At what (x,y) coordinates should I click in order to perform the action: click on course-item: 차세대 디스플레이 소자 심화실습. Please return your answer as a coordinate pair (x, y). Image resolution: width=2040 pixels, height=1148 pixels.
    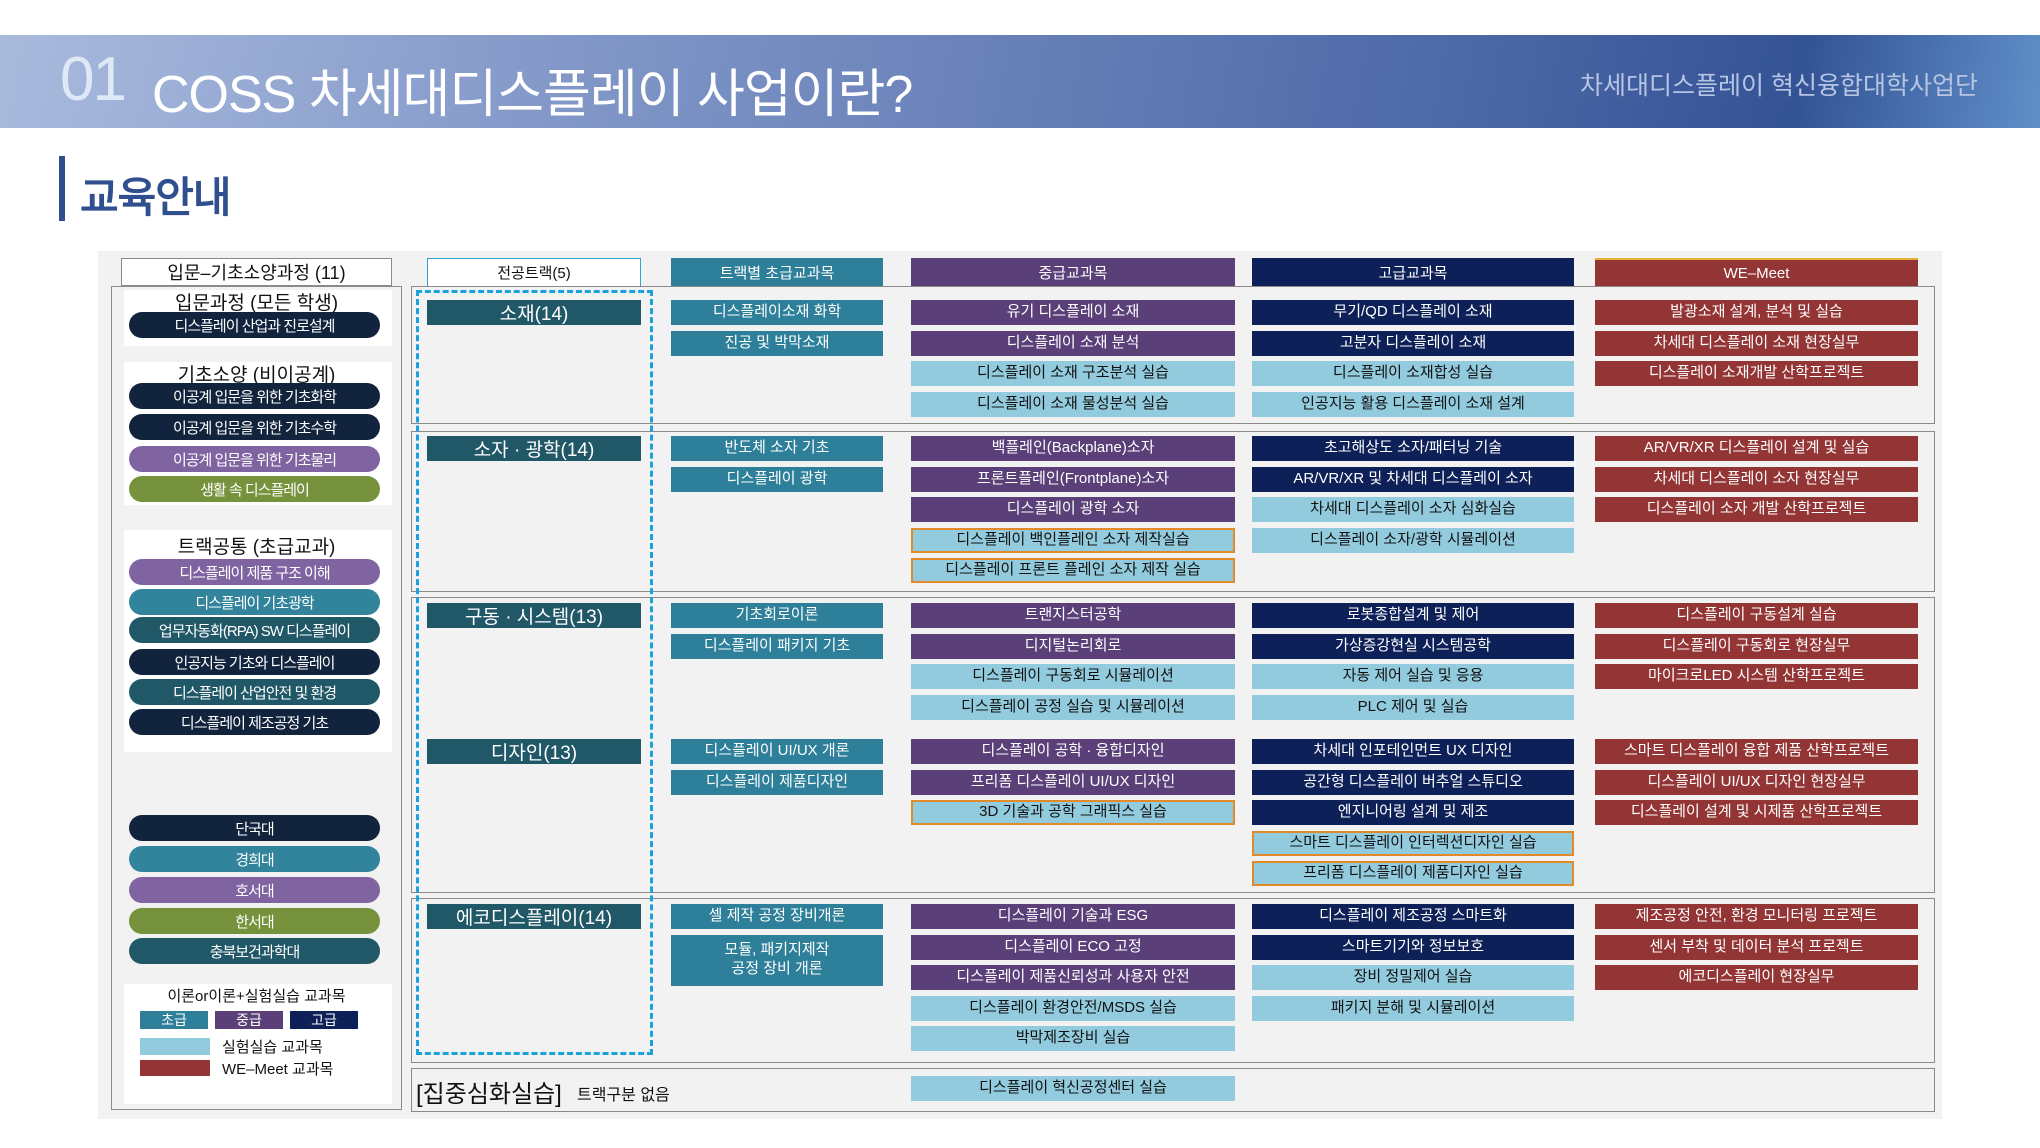
    Looking at the image, I should click on (1413, 509).